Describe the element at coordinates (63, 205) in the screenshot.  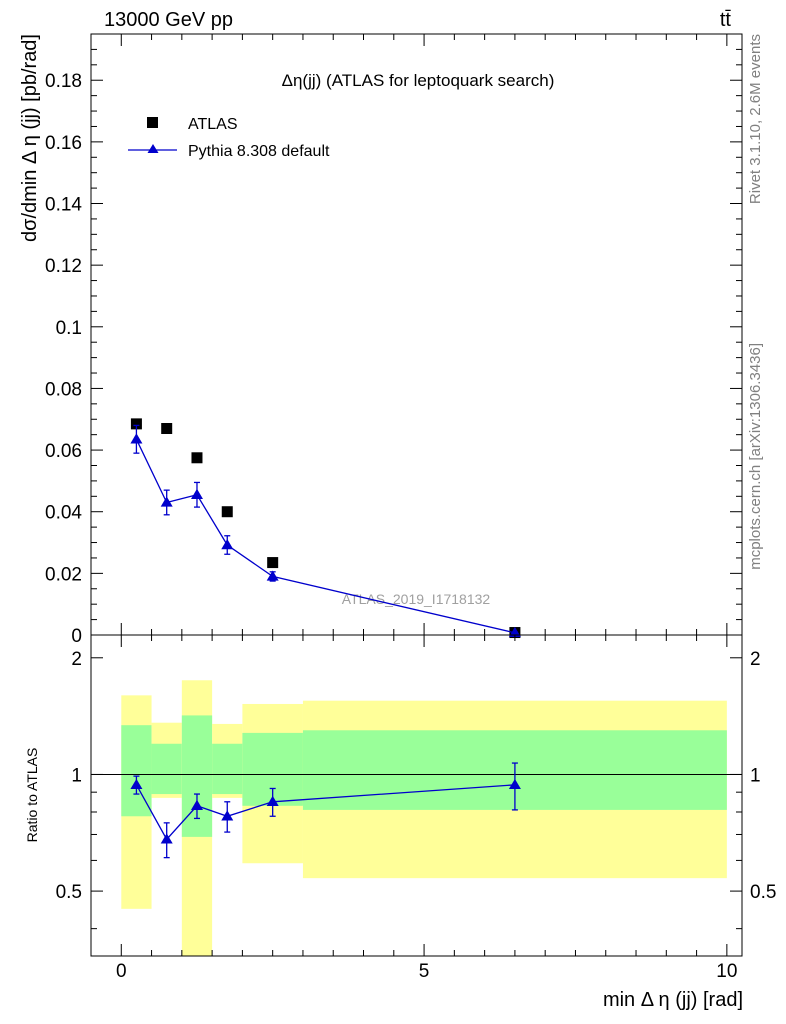
I see `main-ytick-label: 0.14` at that location.